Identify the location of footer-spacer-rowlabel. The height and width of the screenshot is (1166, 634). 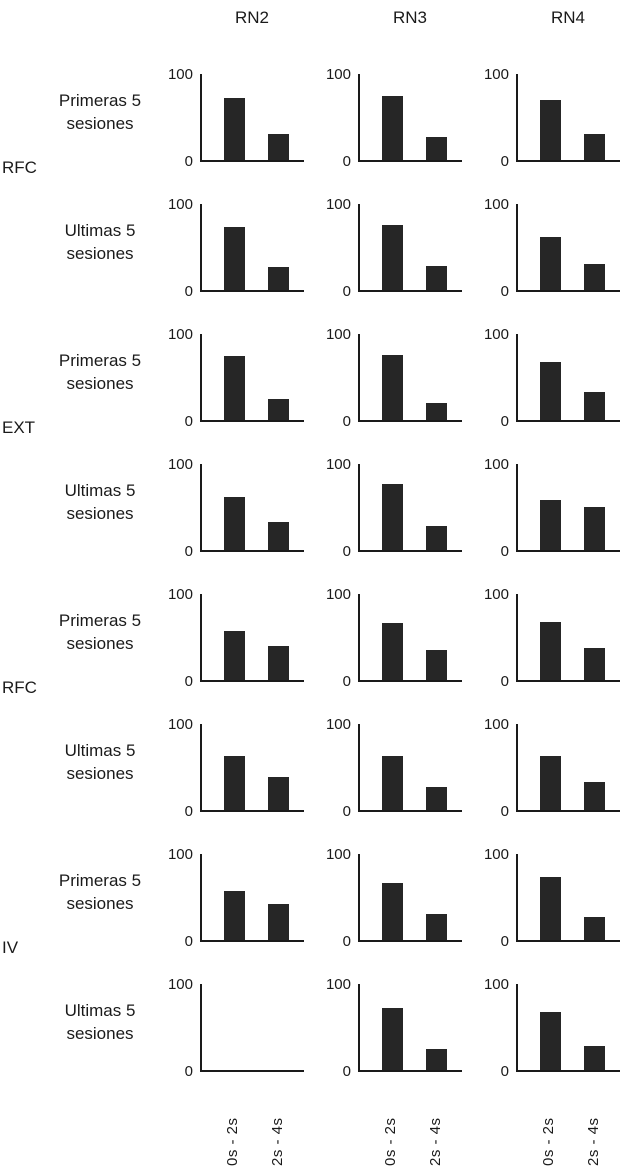
(100, 1129).